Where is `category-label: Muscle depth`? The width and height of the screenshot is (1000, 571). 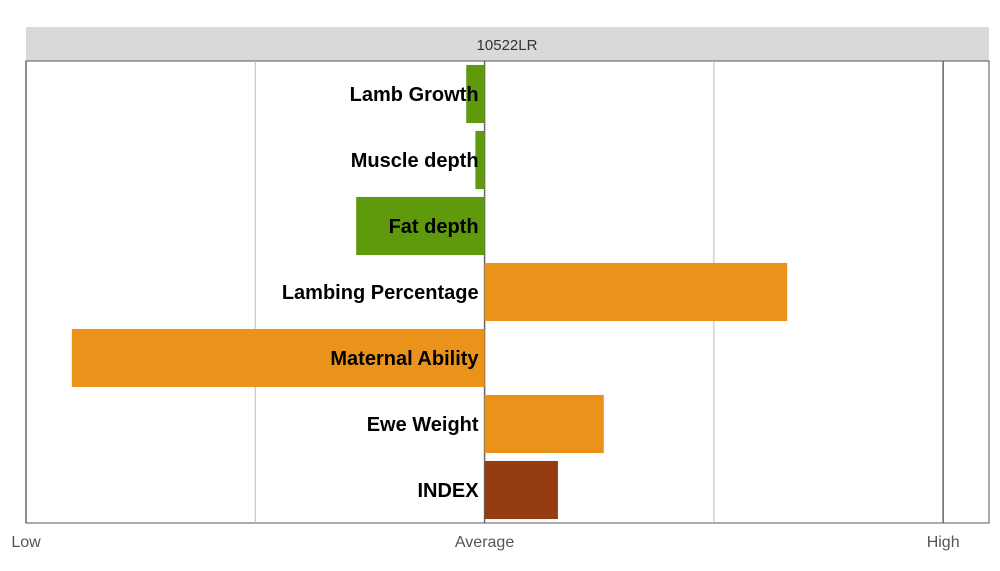
category-label: Muscle depth is located at coordinates (415, 161).